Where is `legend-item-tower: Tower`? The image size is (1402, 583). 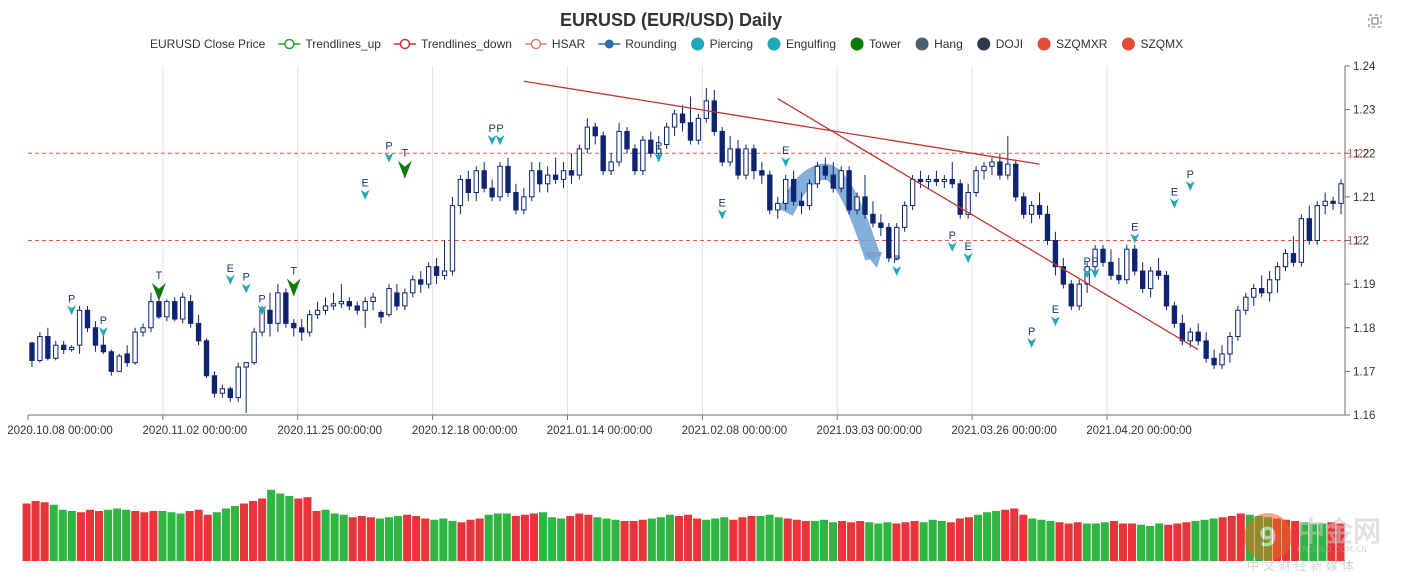 legend-item-tower: Tower is located at coordinates (876, 44).